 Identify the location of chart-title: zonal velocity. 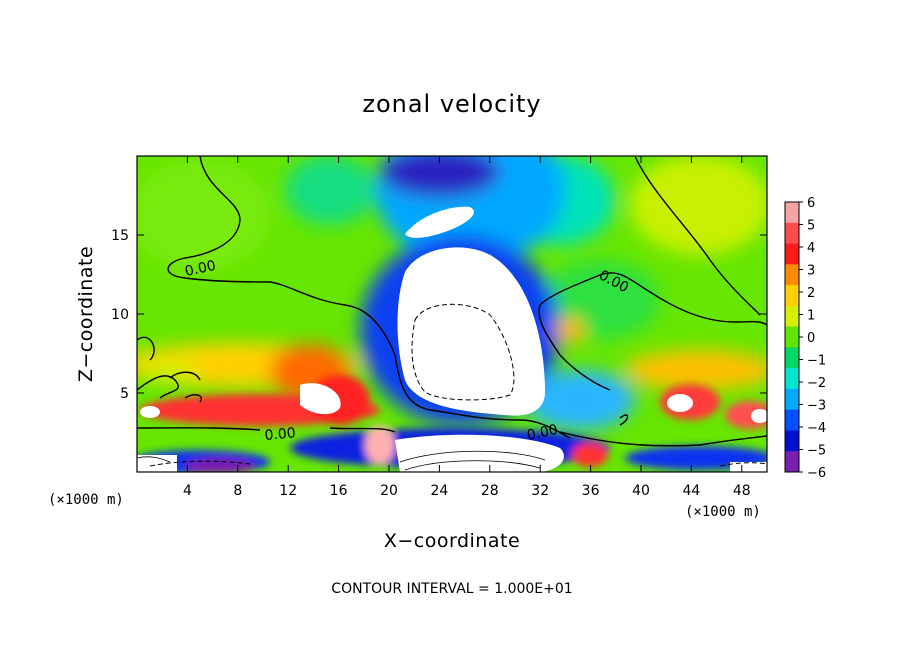
(451, 104).